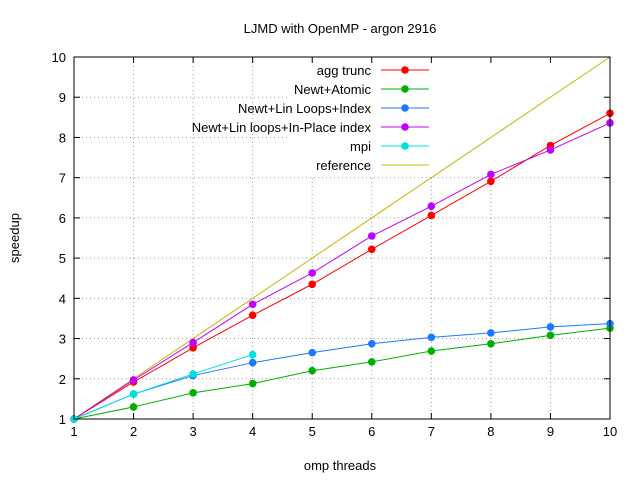 This screenshot has height=480, width=640. What do you see at coordinates (62, 137) in the screenshot?
I see `y-tick-label: 8` at bounding box center [62, 137].